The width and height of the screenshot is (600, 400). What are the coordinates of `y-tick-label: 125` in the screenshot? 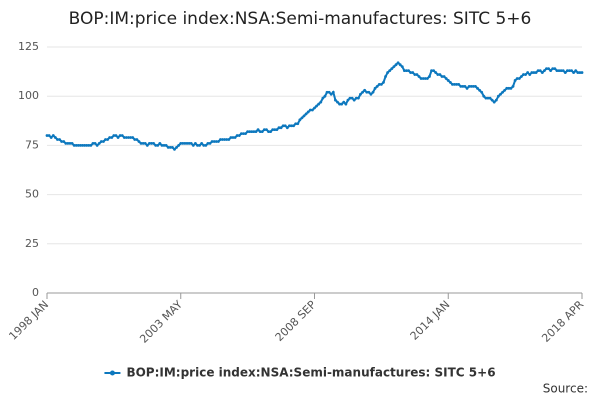 It's located at (28, 46).